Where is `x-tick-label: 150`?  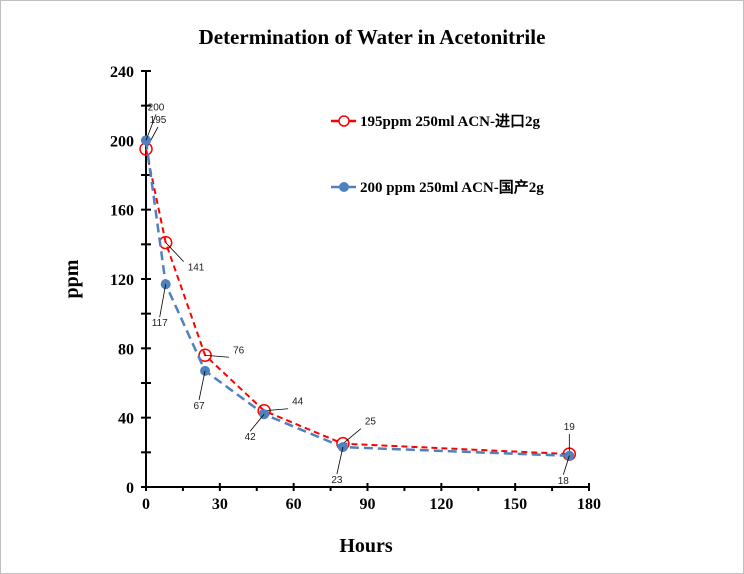
x-tick-label: 150 is located at coordinates (515, 504).